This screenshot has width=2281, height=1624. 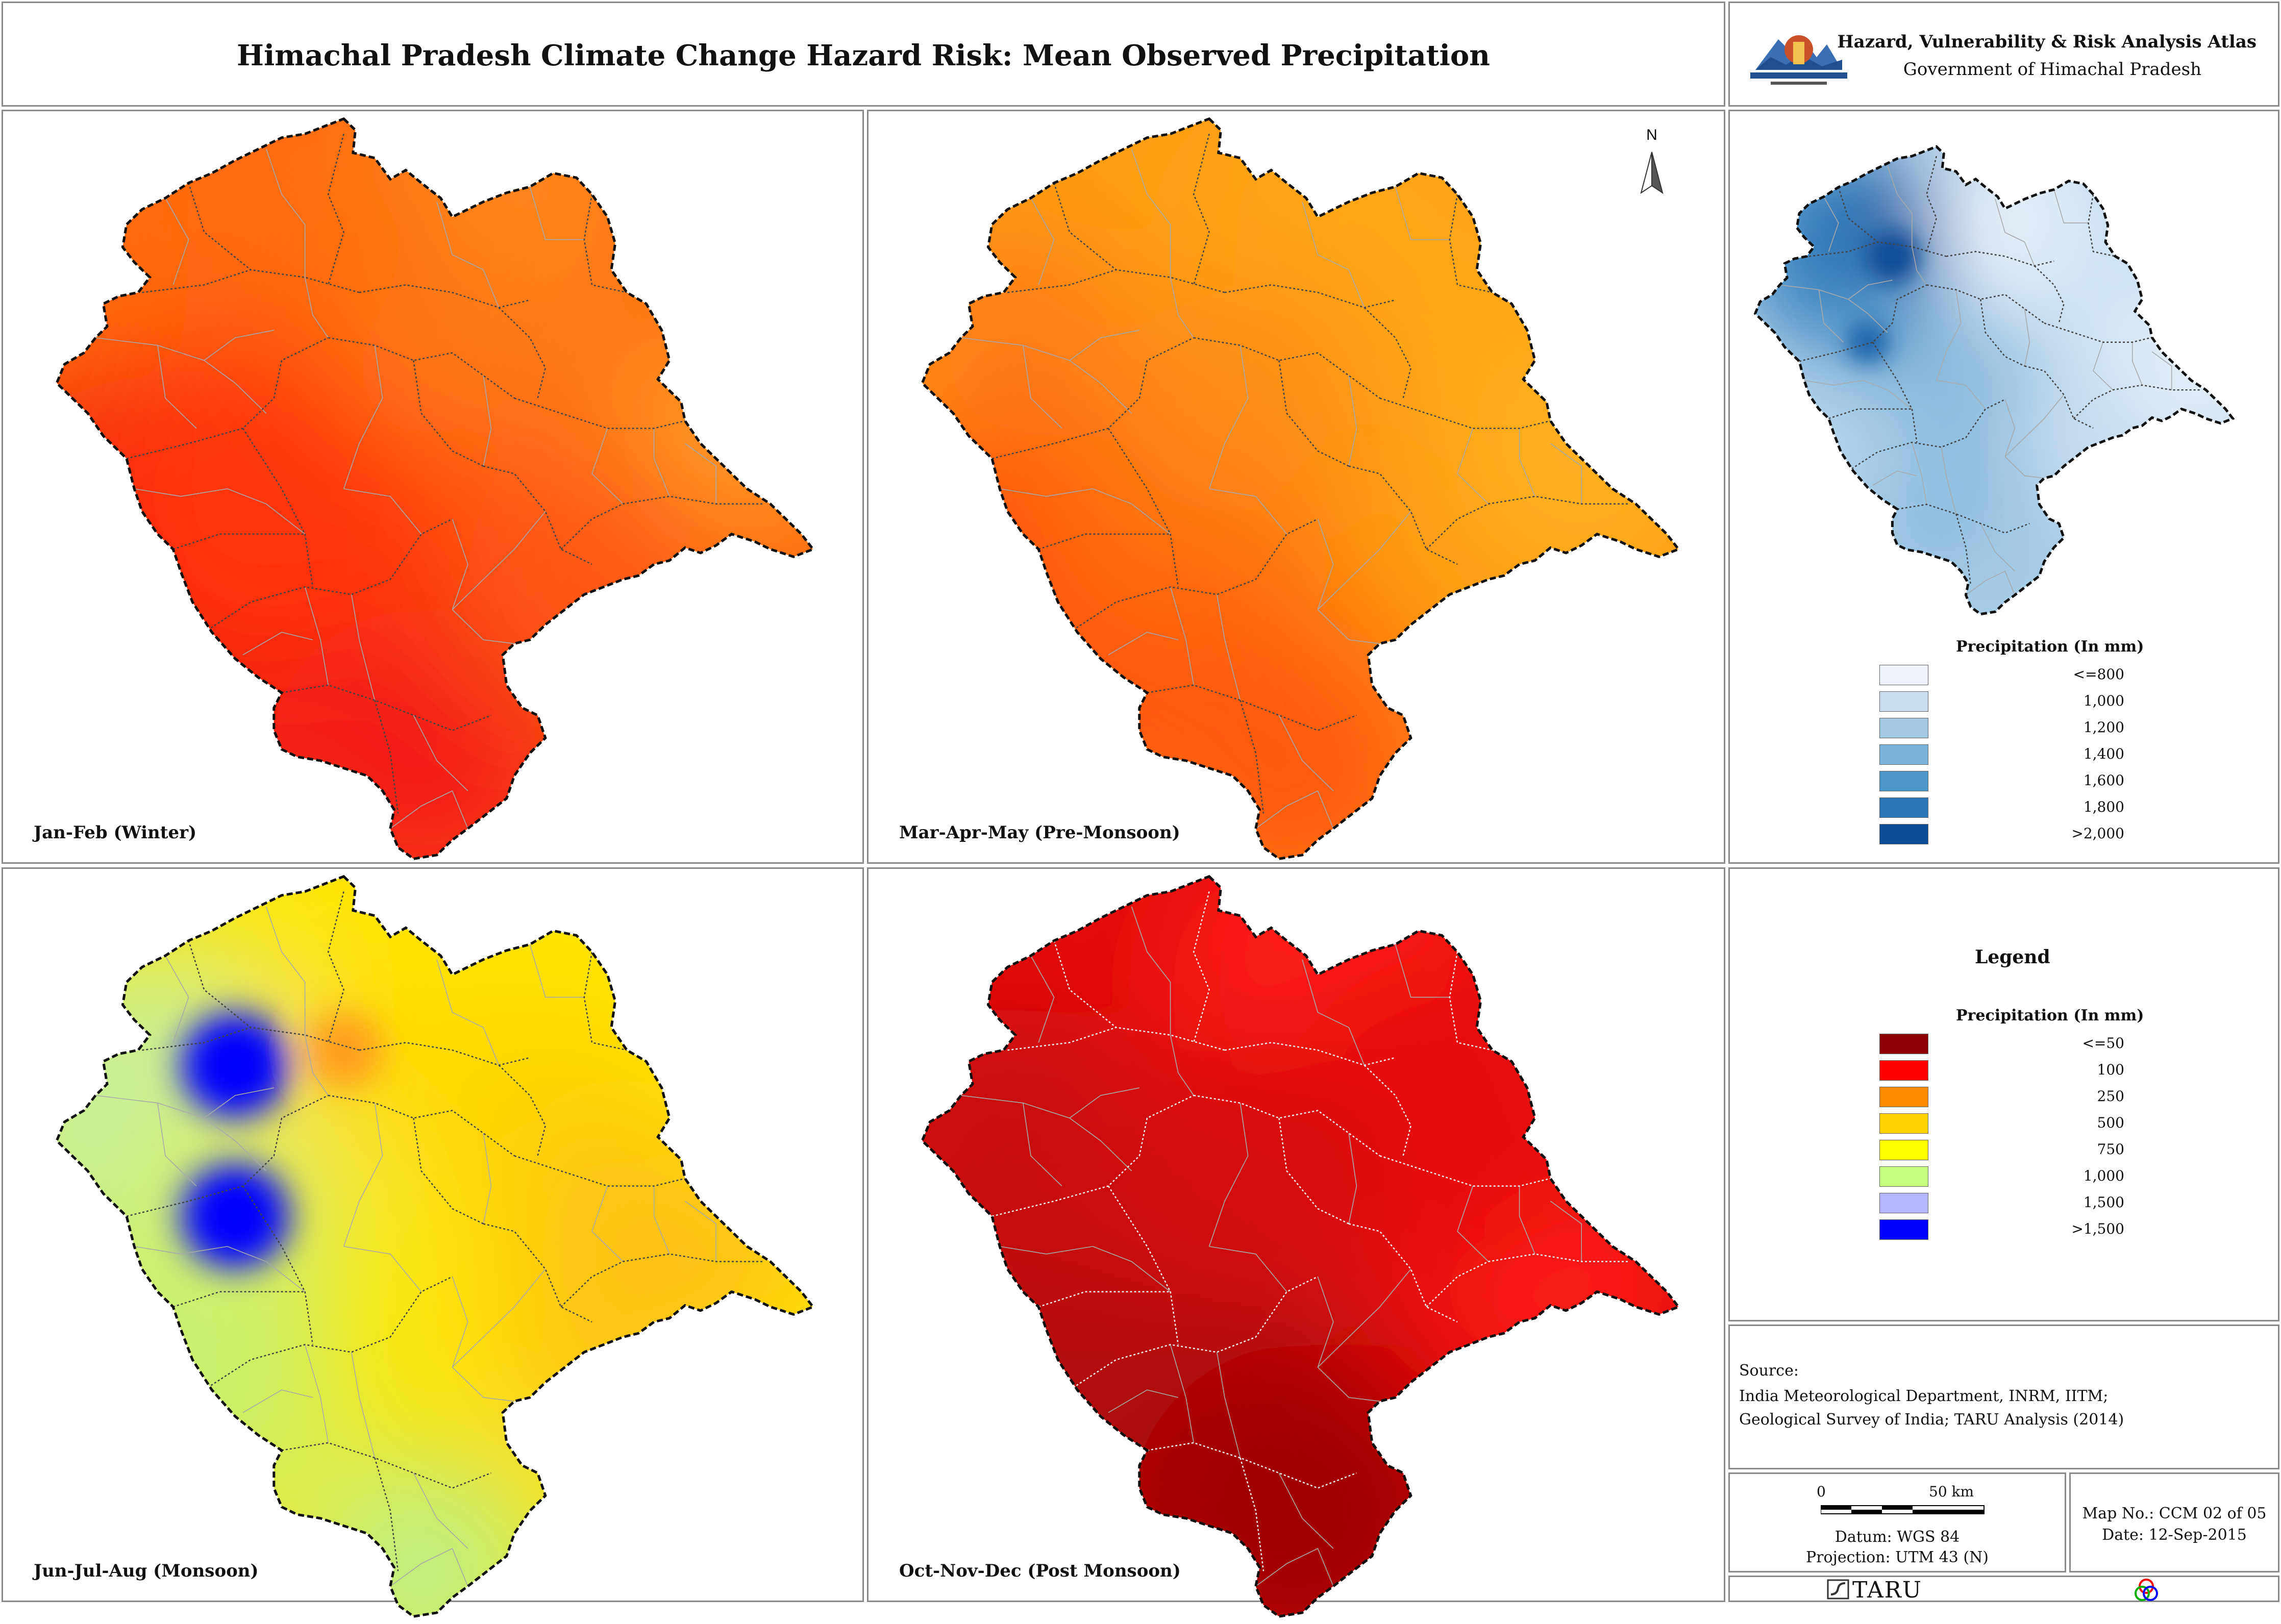 What do you see at coordinates (2103, 728) in the screenshot?
I see `legend-label: 1,200` at bounding box center [2103, 728].